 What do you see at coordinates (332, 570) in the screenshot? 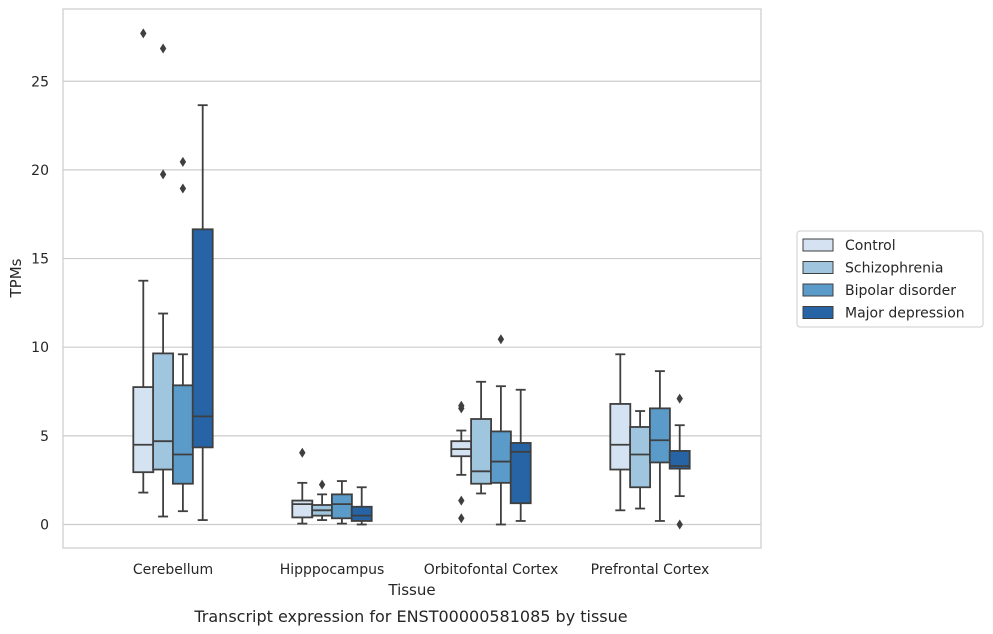
I see `x-tick-label: Hipppocampus` at bounding box center [332, 570].